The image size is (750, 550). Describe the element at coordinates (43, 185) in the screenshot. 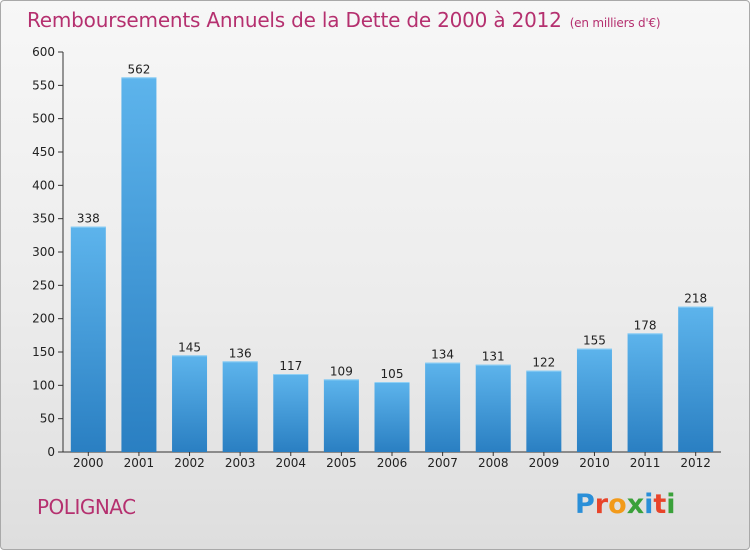

I see `y-tick-label: 400` at that location.